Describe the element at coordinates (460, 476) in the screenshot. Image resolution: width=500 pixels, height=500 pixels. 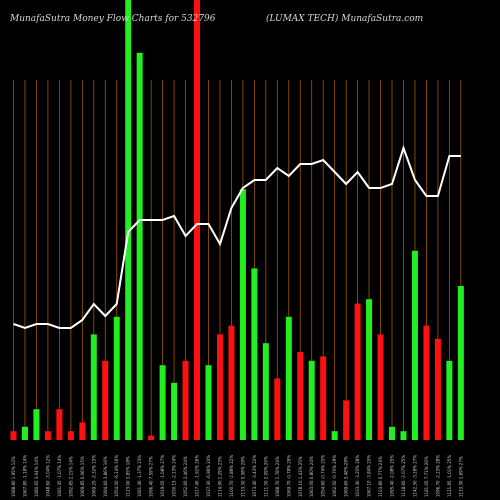
I see `x-tick-label: 1133.30 1.69% 27%` at that location.